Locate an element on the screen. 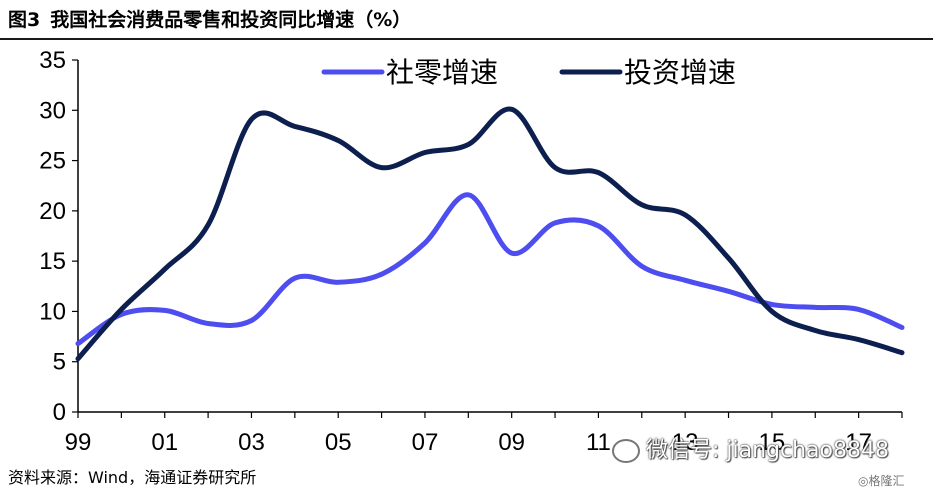 The width and height of the screenshot is (933, 493). chart-title-bar: 图3 我国社会消费品零售和投资同比增速（%） is located at coordinates (466, 20).